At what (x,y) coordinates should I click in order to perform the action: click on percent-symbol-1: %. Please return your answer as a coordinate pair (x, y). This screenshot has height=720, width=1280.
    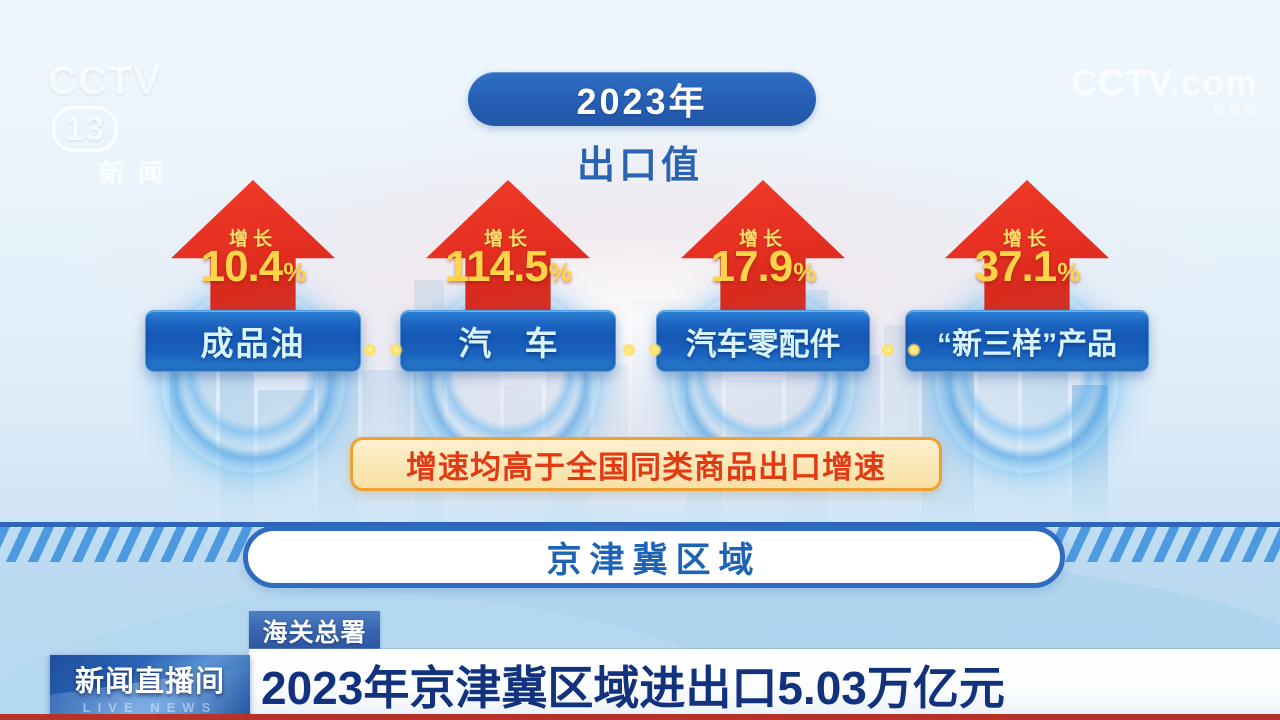
    Looking at the image, I should click on (294, 272).